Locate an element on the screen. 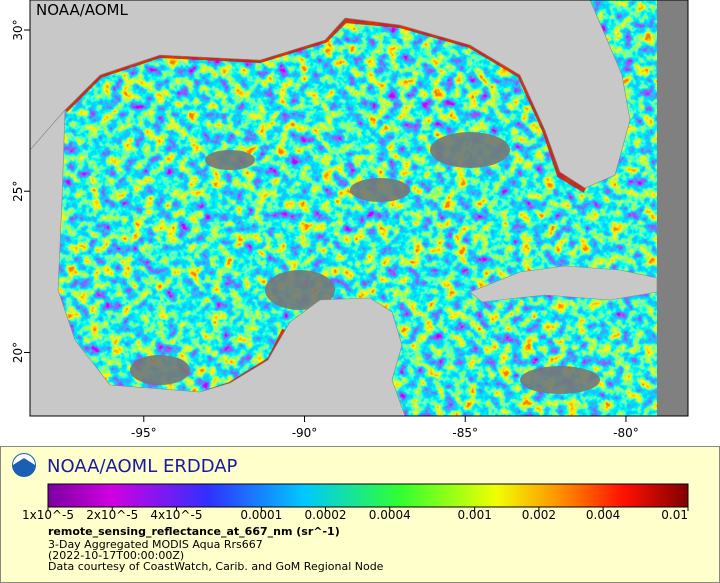  y-tick-label: 25° is located at coordinates (18, 191).